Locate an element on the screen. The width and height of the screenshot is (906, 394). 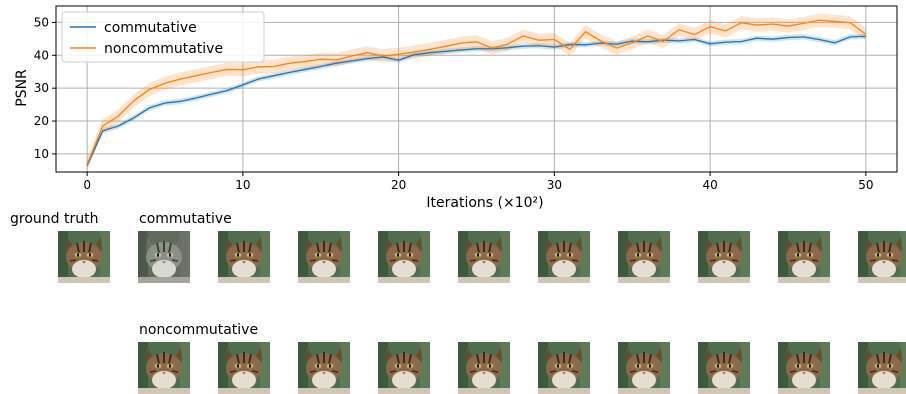
x-tick-label: 0 is located at coordinates (87, 185).